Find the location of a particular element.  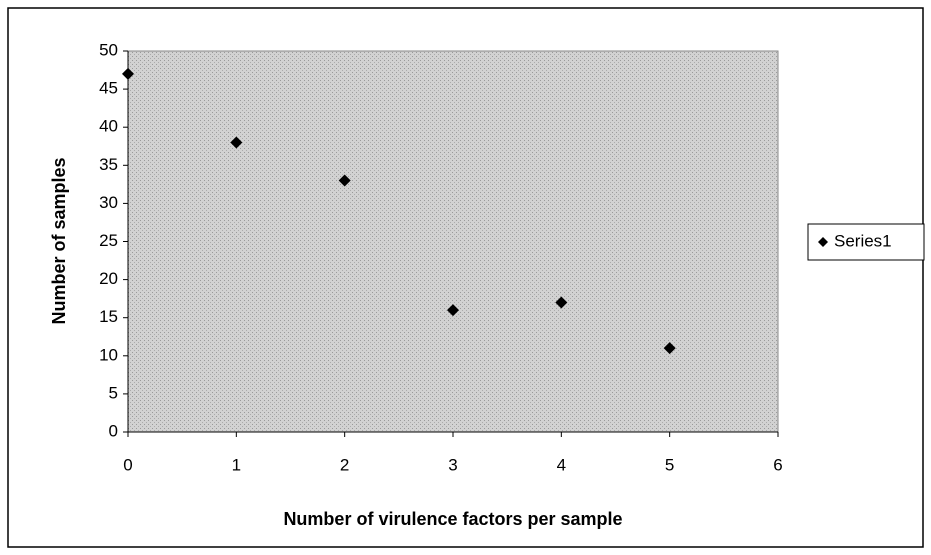

x-axis-title: Number of virulence factors per sample is located at coordinates (452, 519).